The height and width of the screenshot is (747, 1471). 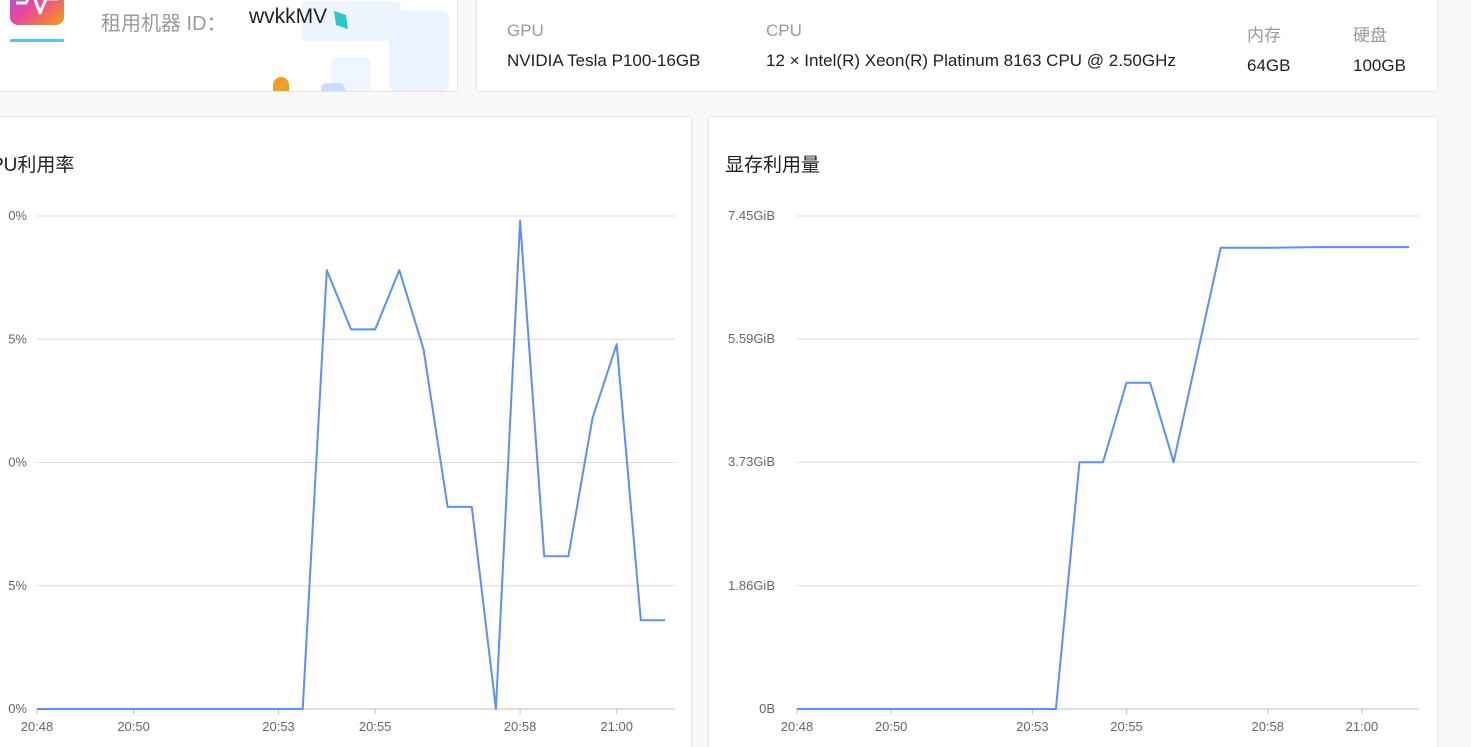 I want to click on spec-disk: 硬盘 100GB, so click(x=1379, y=48).